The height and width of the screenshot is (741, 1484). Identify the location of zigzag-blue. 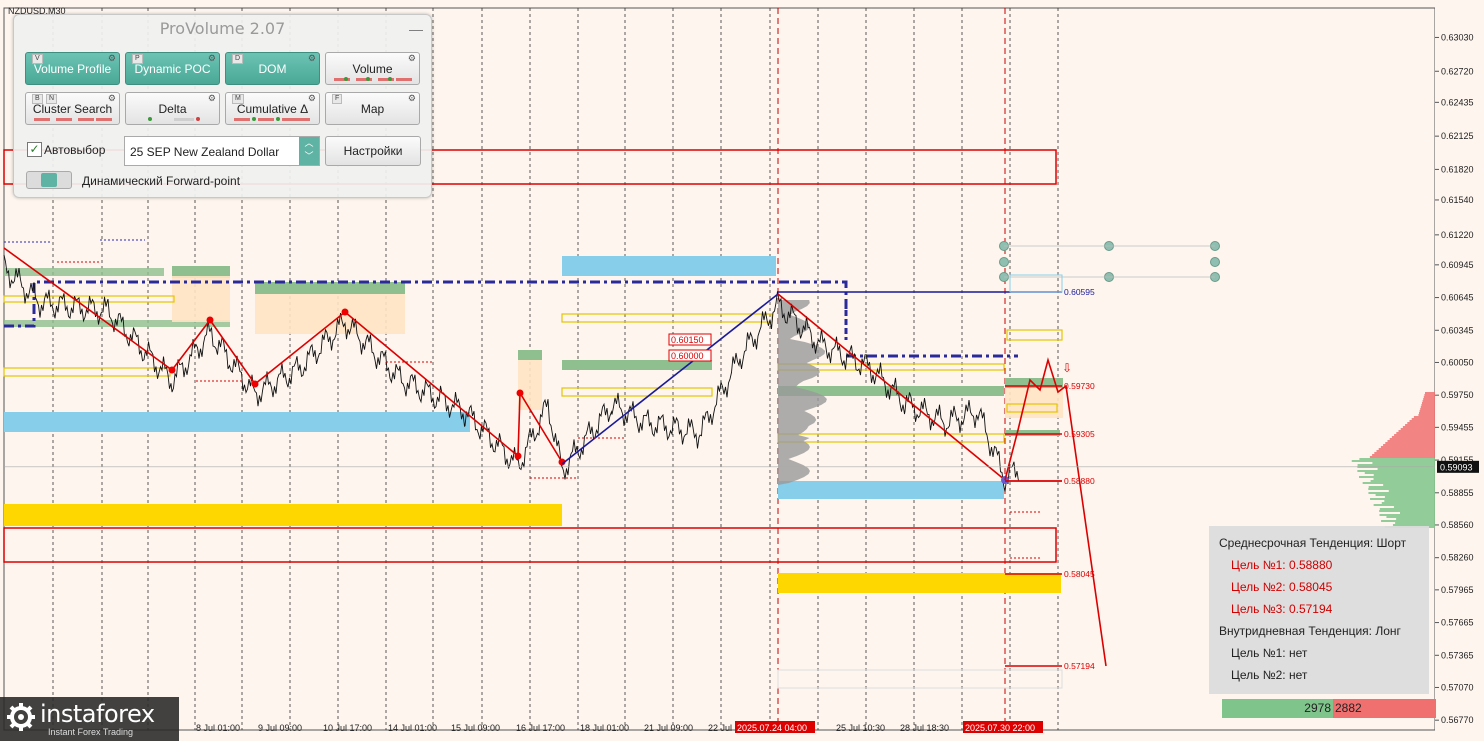
(670, 379).